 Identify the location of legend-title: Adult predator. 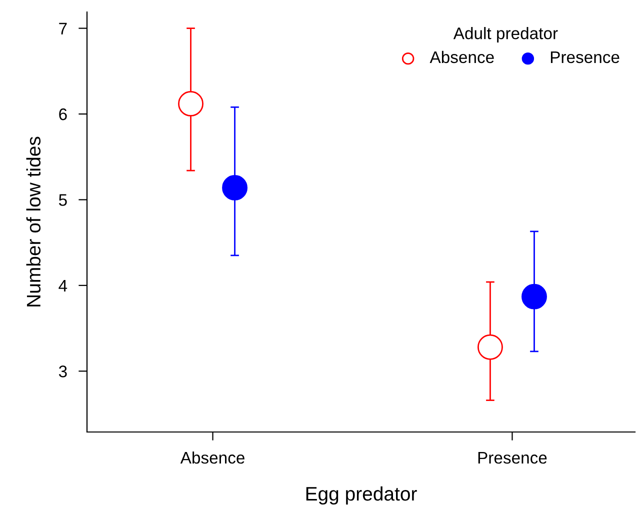
(505, 35).